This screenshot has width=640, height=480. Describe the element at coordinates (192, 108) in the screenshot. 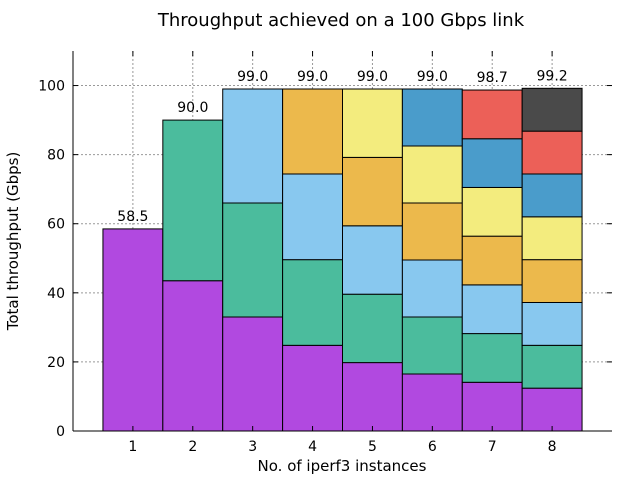

I see `total-label-2: 90.0` at that location.